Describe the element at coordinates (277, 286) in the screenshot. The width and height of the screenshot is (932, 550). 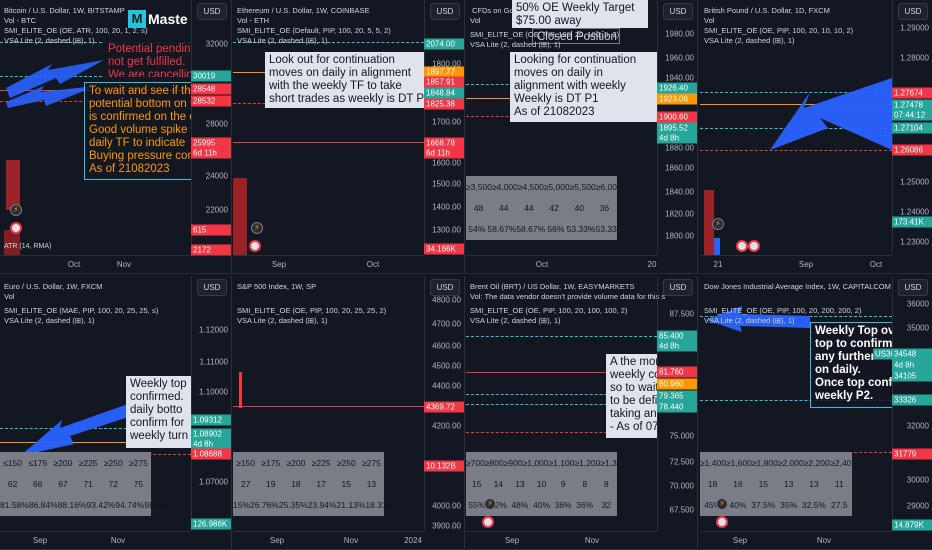
I see `symbol-title: S&P 500 Index, 1W, SP` at that location.